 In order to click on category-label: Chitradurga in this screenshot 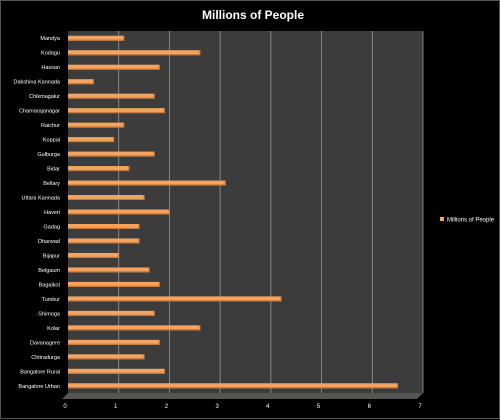, I will do `click(46, 358)`.